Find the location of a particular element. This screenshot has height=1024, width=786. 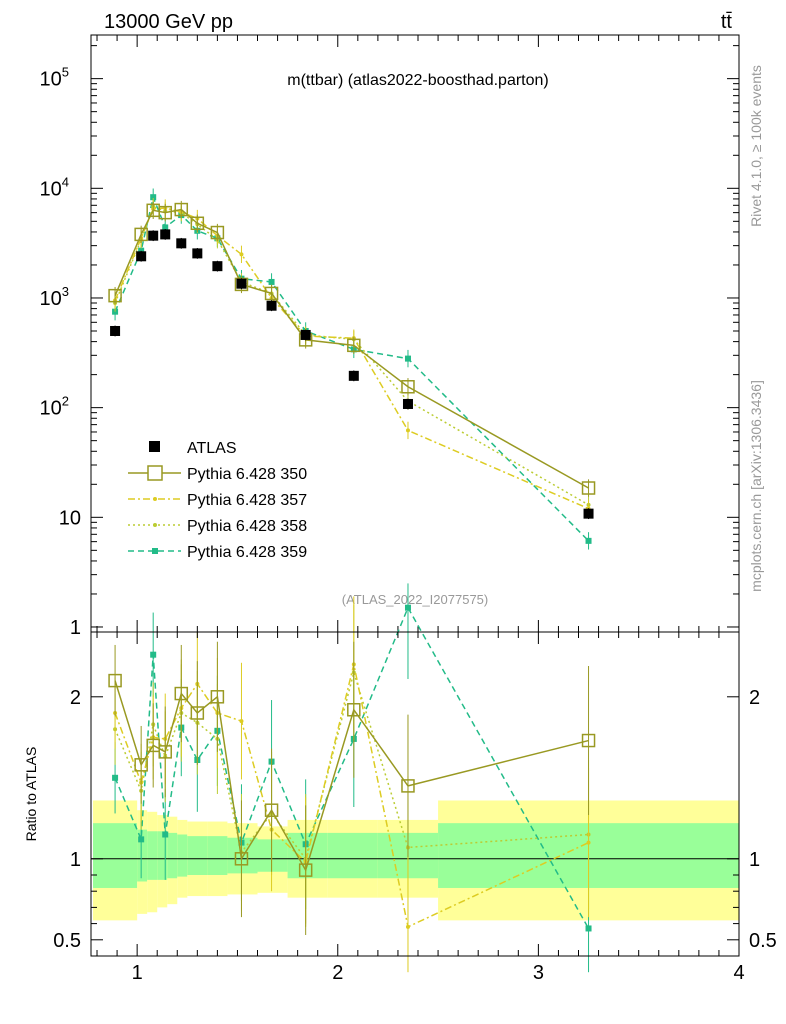

legend-label: Pythia 6.428 350 is located at coordinates (247, 474).